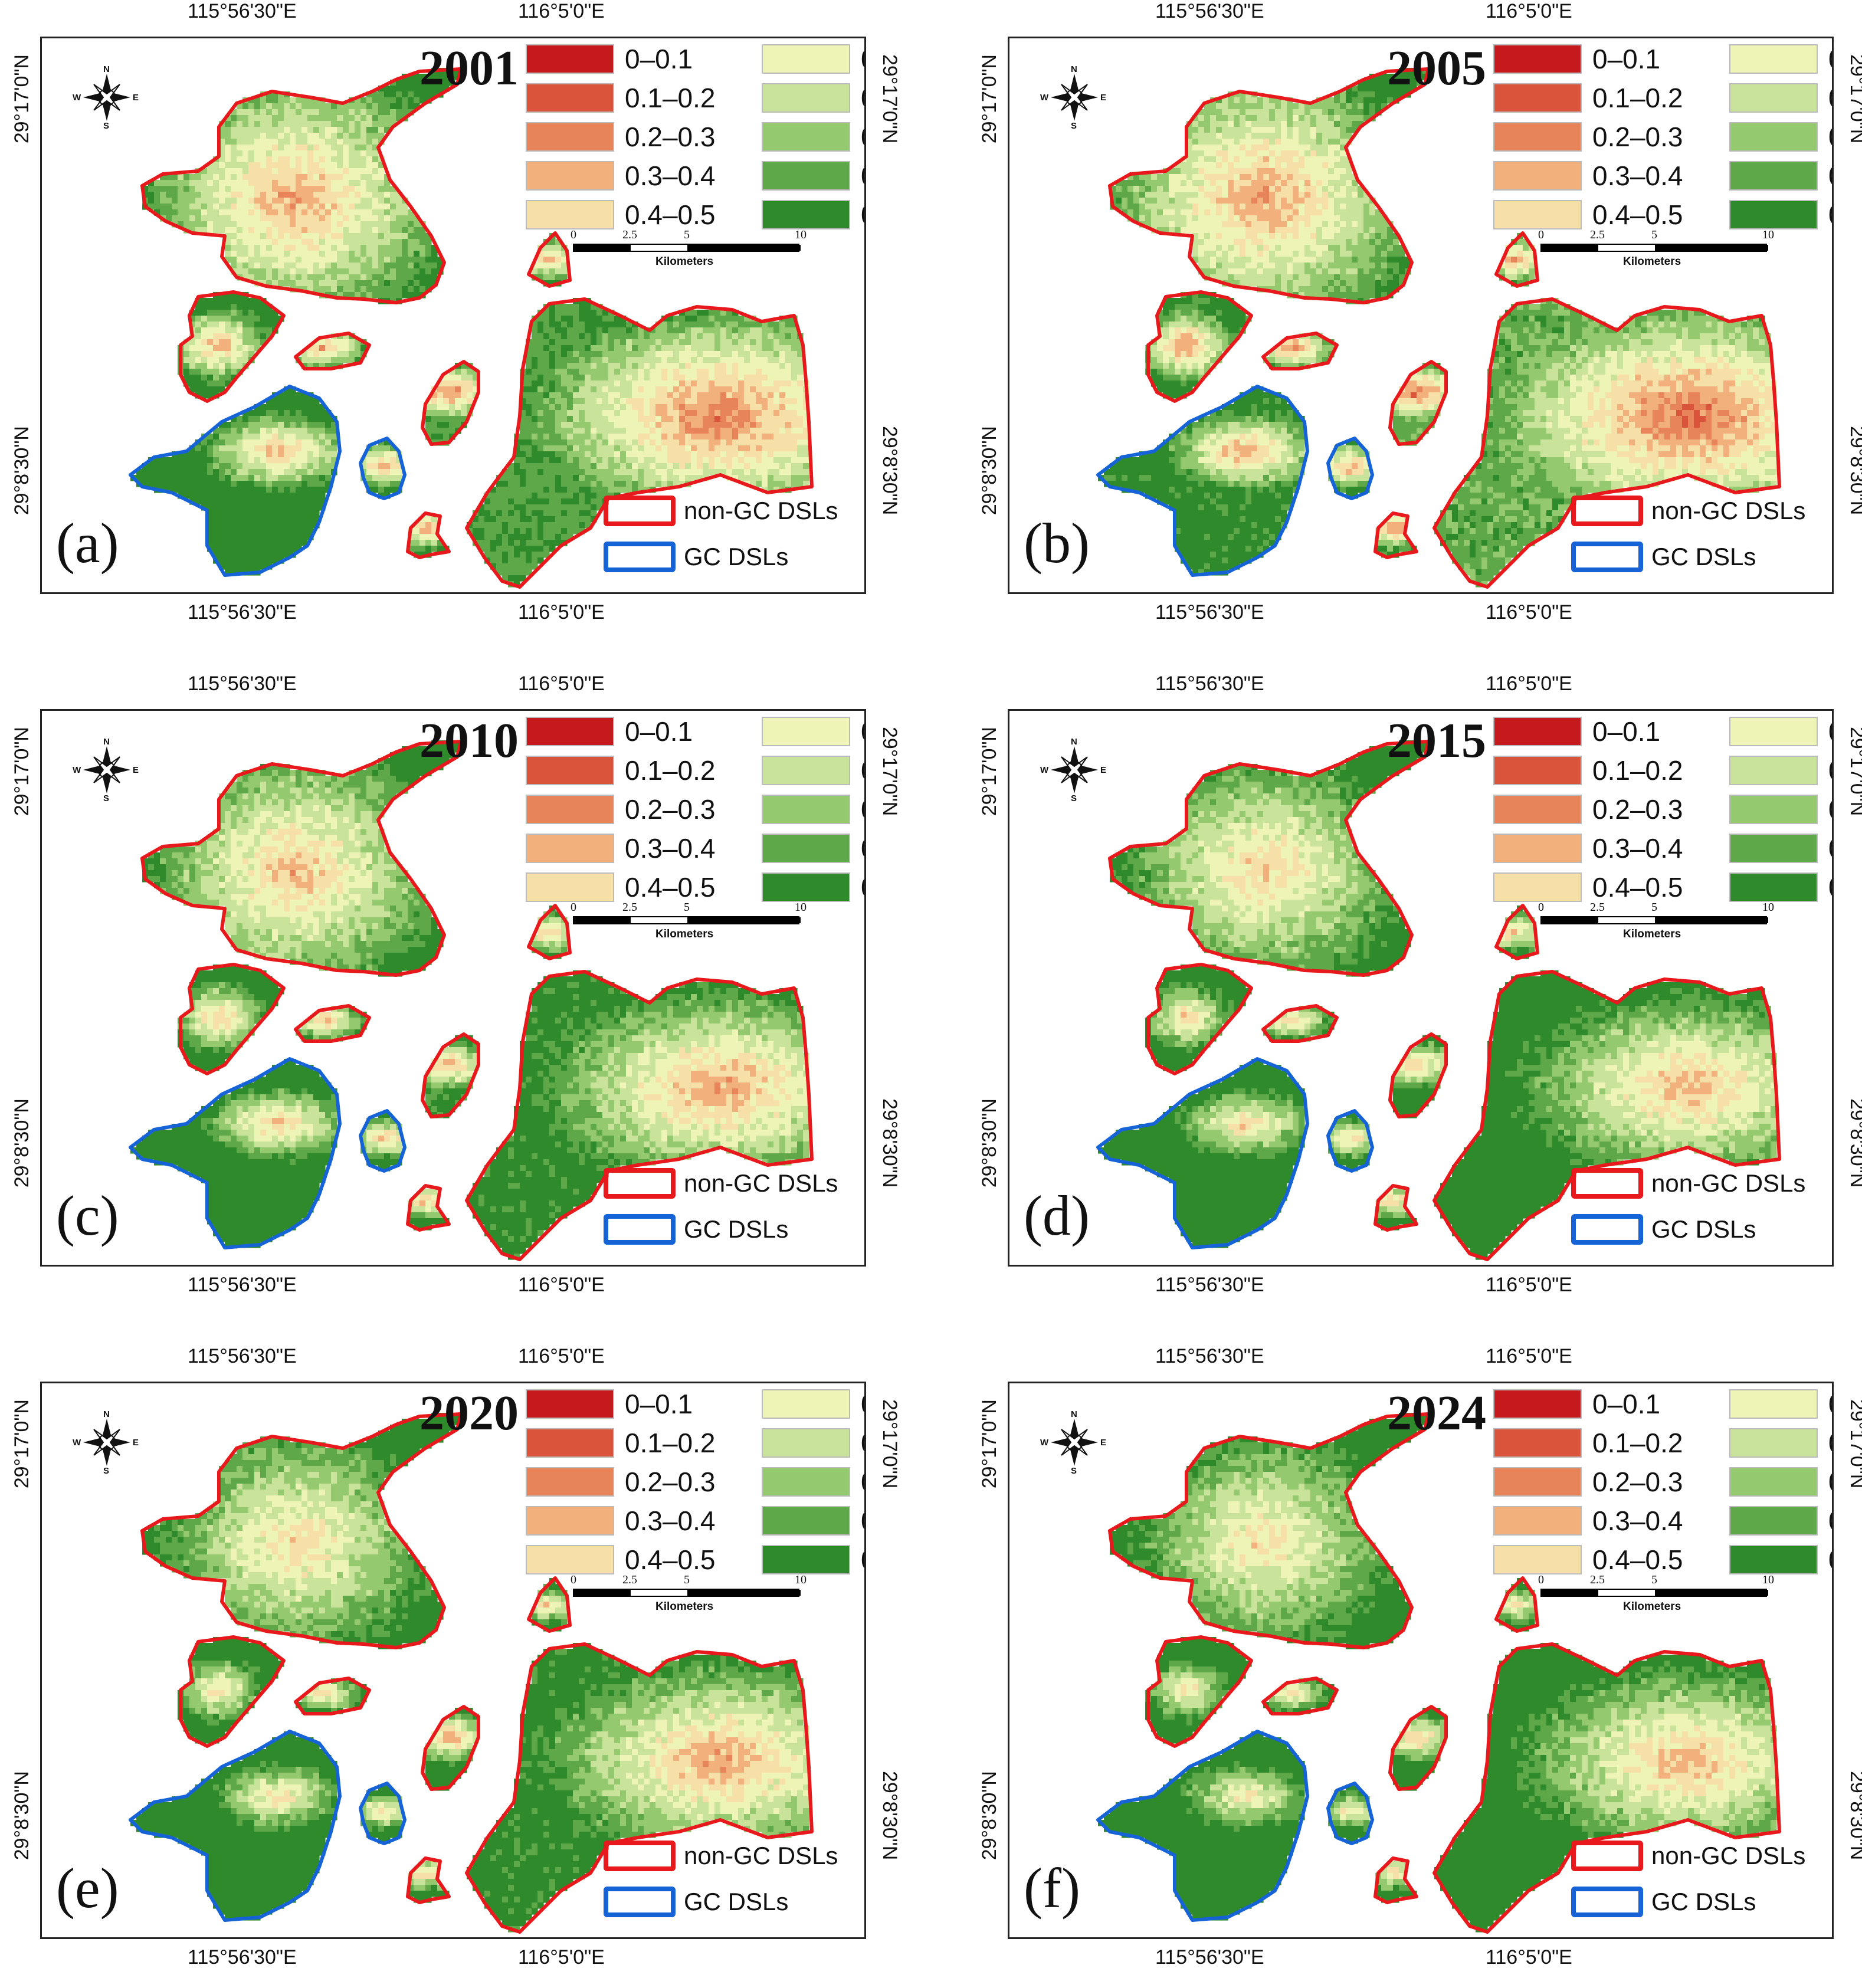 The width and height of the screenshot is (1862, 1988). What do you see at coordinates (670, 215) in the screenshot?
I see `legend-class-label: 0.4–0.5` at bounding box center [670, 215].